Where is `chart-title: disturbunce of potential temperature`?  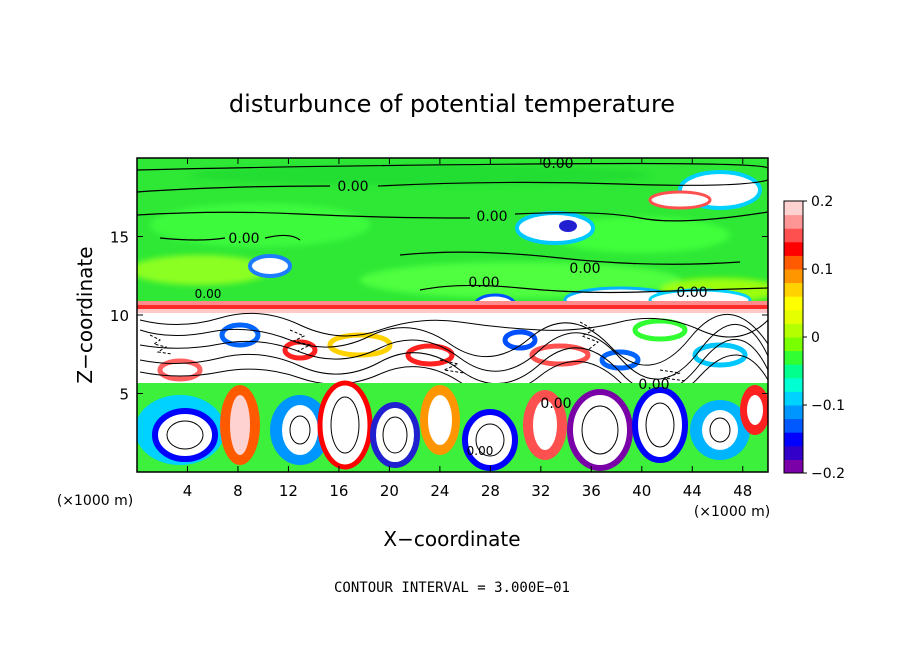 chart-title: disturbunce of potential temperature is located at coordinates (452, 104).